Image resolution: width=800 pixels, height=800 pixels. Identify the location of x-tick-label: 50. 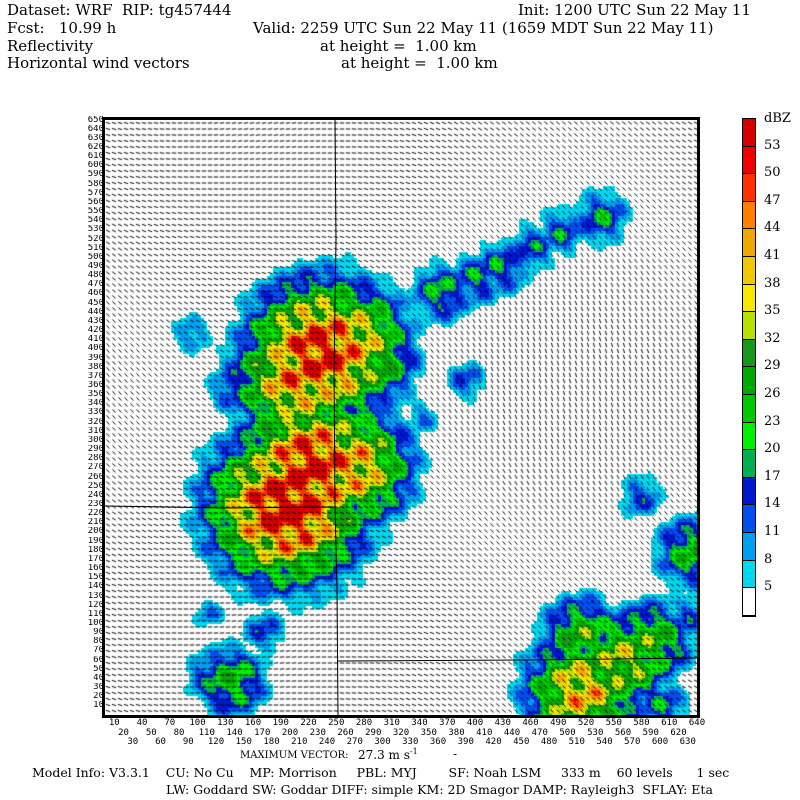
(151, 732).